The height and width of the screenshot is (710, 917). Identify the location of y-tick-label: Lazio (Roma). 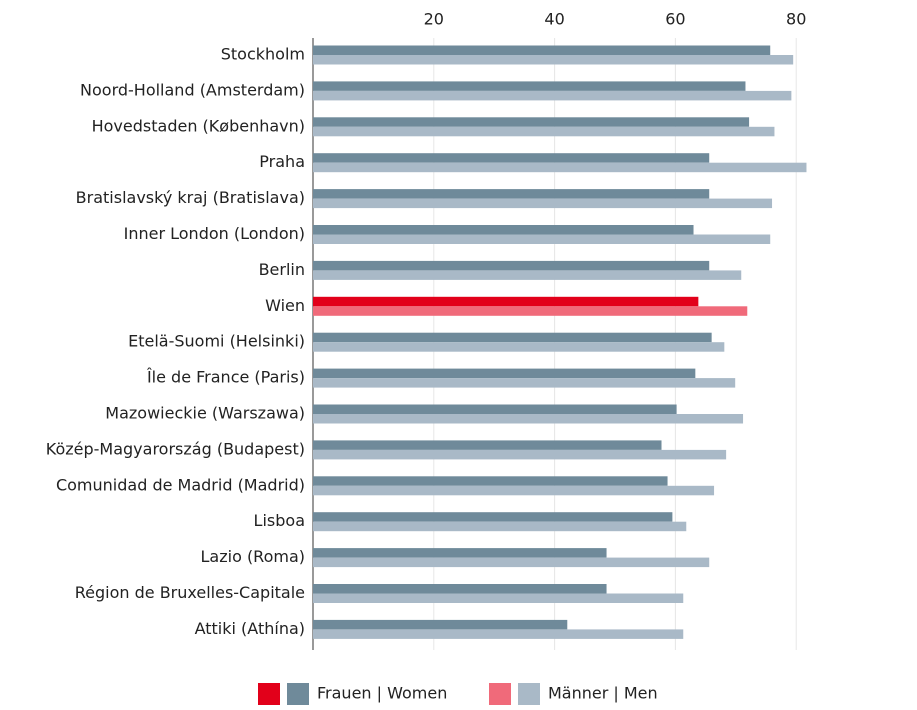
(253, 556).